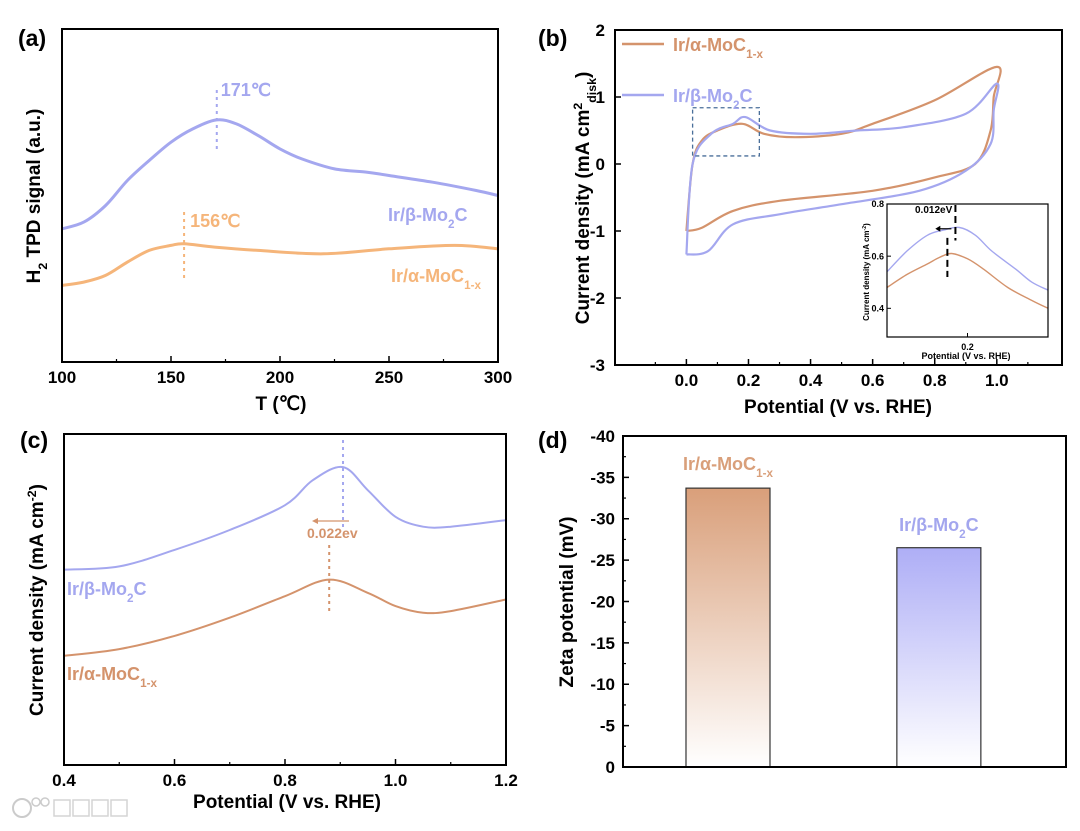 This screenshot has height=831, width=1080. Describe the element at coordinates (602, 684) in the screenshot. I see `y-tick-label: -10` at that location.